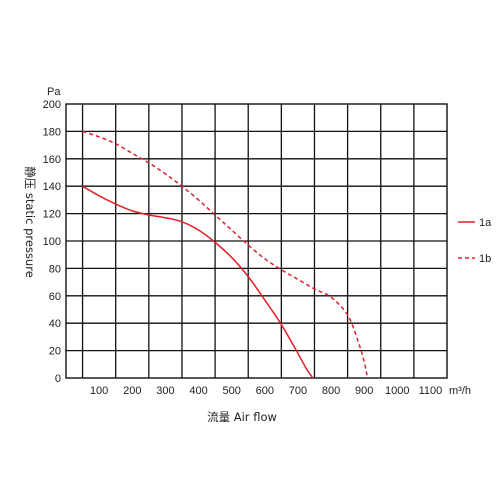  Describe the element at coordinates (55, 324) in the screenshot. I see `y-tick-label: 40` at that location.